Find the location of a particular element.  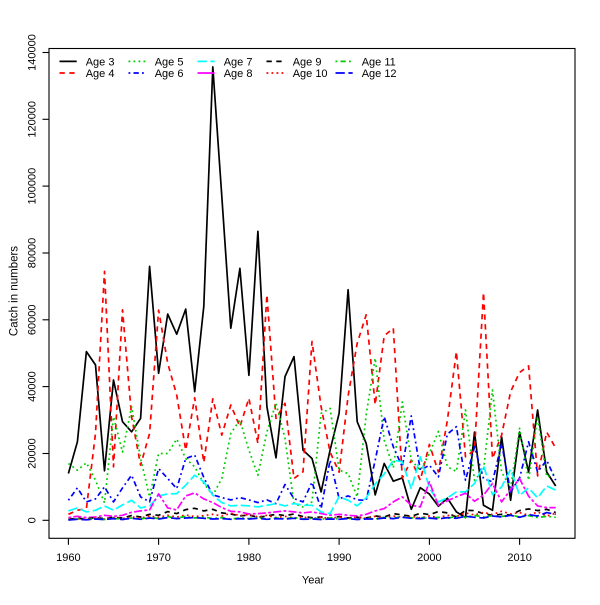

svg-text: Age 6 is located at coordinates (169, 74).